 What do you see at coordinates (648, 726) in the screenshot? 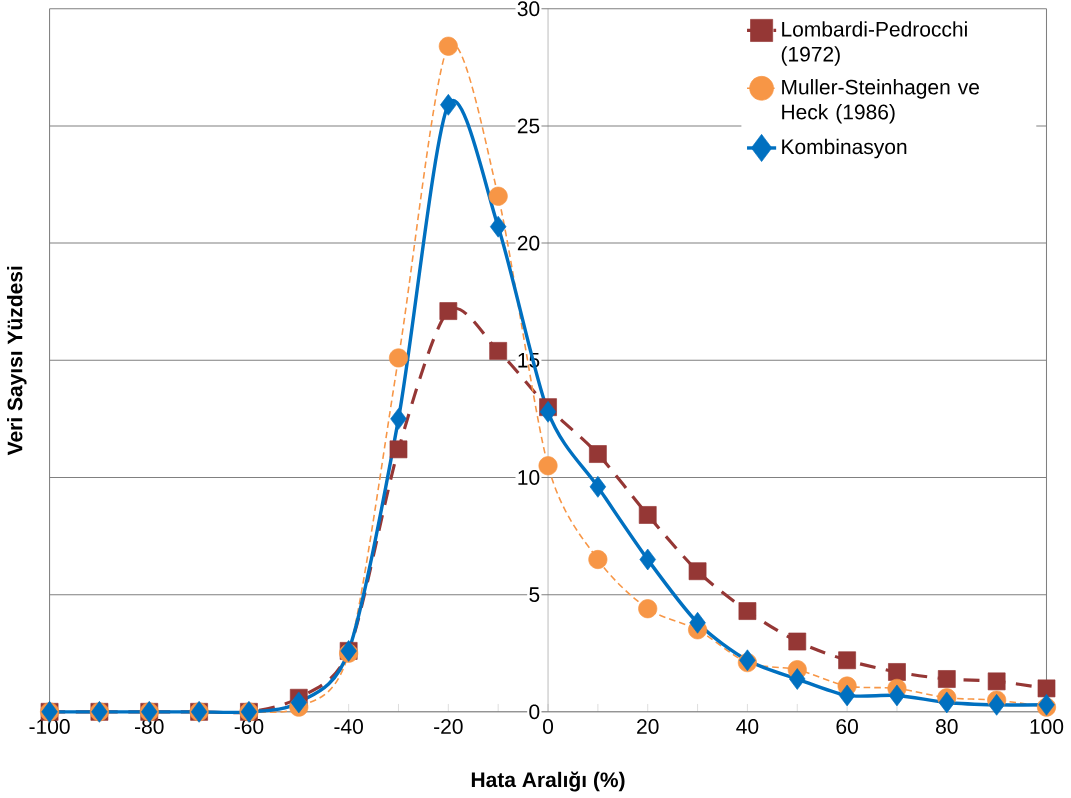
I see `x-tick-label: 20` at bounding box center [648, 726].